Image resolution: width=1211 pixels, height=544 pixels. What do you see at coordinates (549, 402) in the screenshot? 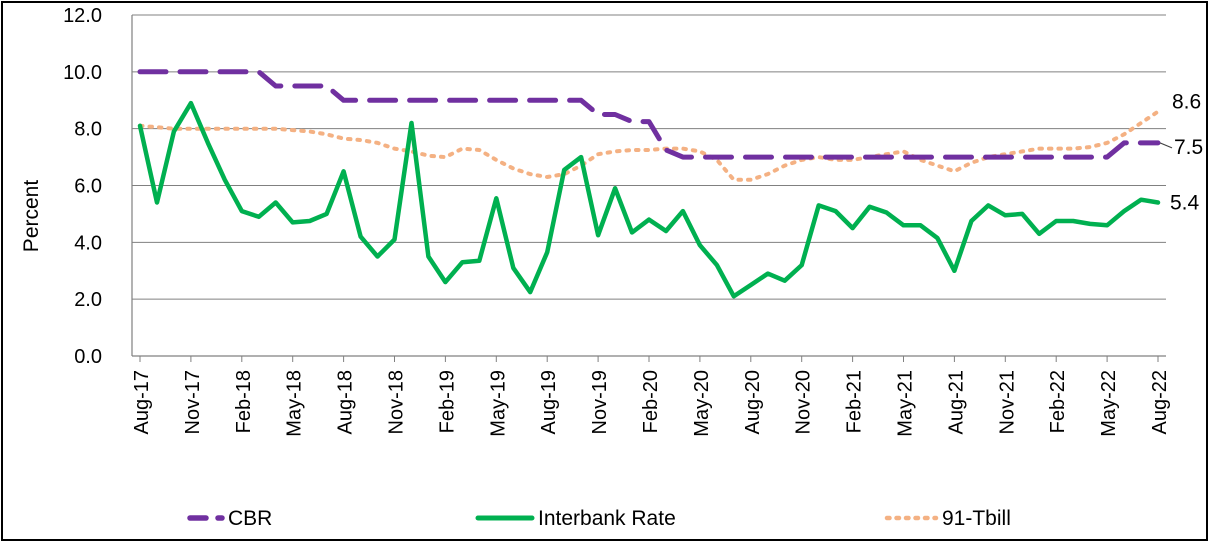
I see `x-tick-label: Aug-19` at bounding box center [549, 402].